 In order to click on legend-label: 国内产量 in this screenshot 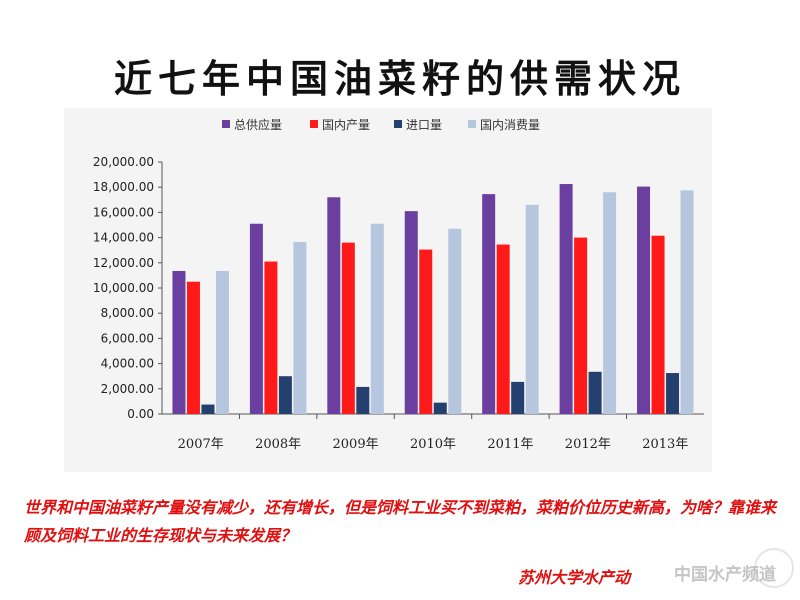, I will do `click(346, 125)`.